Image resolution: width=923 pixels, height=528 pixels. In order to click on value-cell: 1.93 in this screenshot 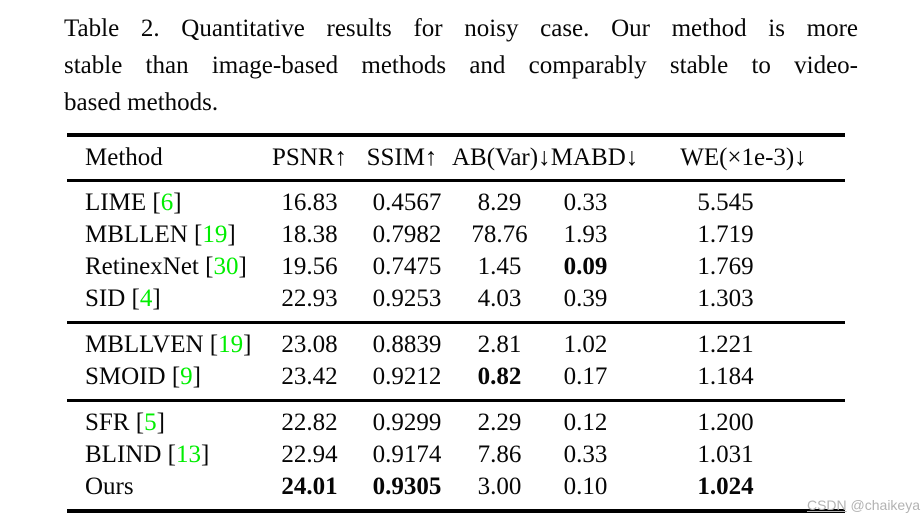, I will do `click(585, 234)`.